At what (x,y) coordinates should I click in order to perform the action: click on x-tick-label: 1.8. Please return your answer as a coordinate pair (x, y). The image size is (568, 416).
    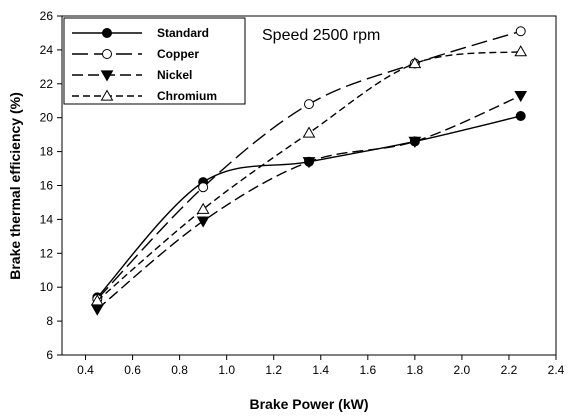
    Looking at the image, I should click on (415, 370).